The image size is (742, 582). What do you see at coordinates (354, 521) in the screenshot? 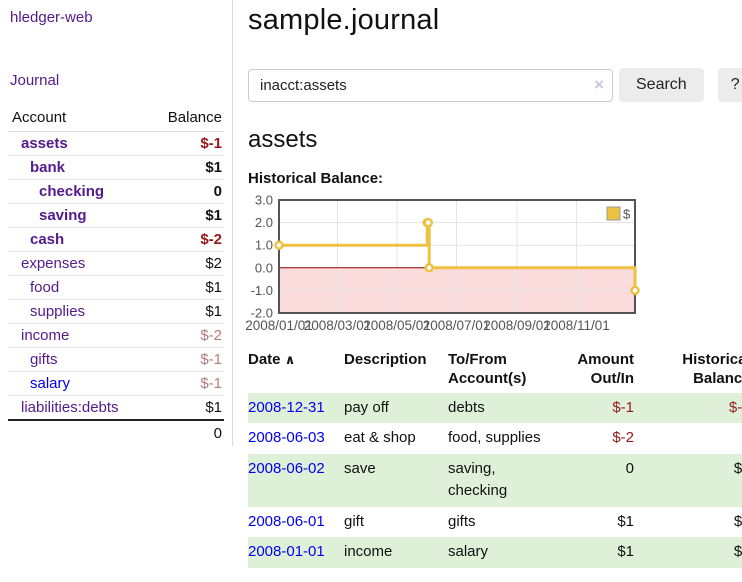
I see `transaction-description: gift` at bounding box center [354, 521].